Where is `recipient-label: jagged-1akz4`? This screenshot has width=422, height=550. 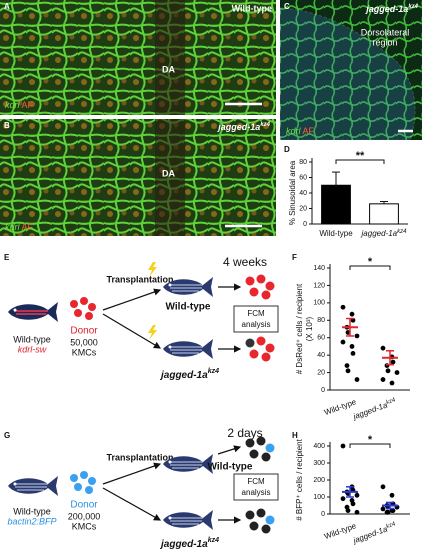
recipient-label: jagged-1akz4 is located at coordinates (189, 374).